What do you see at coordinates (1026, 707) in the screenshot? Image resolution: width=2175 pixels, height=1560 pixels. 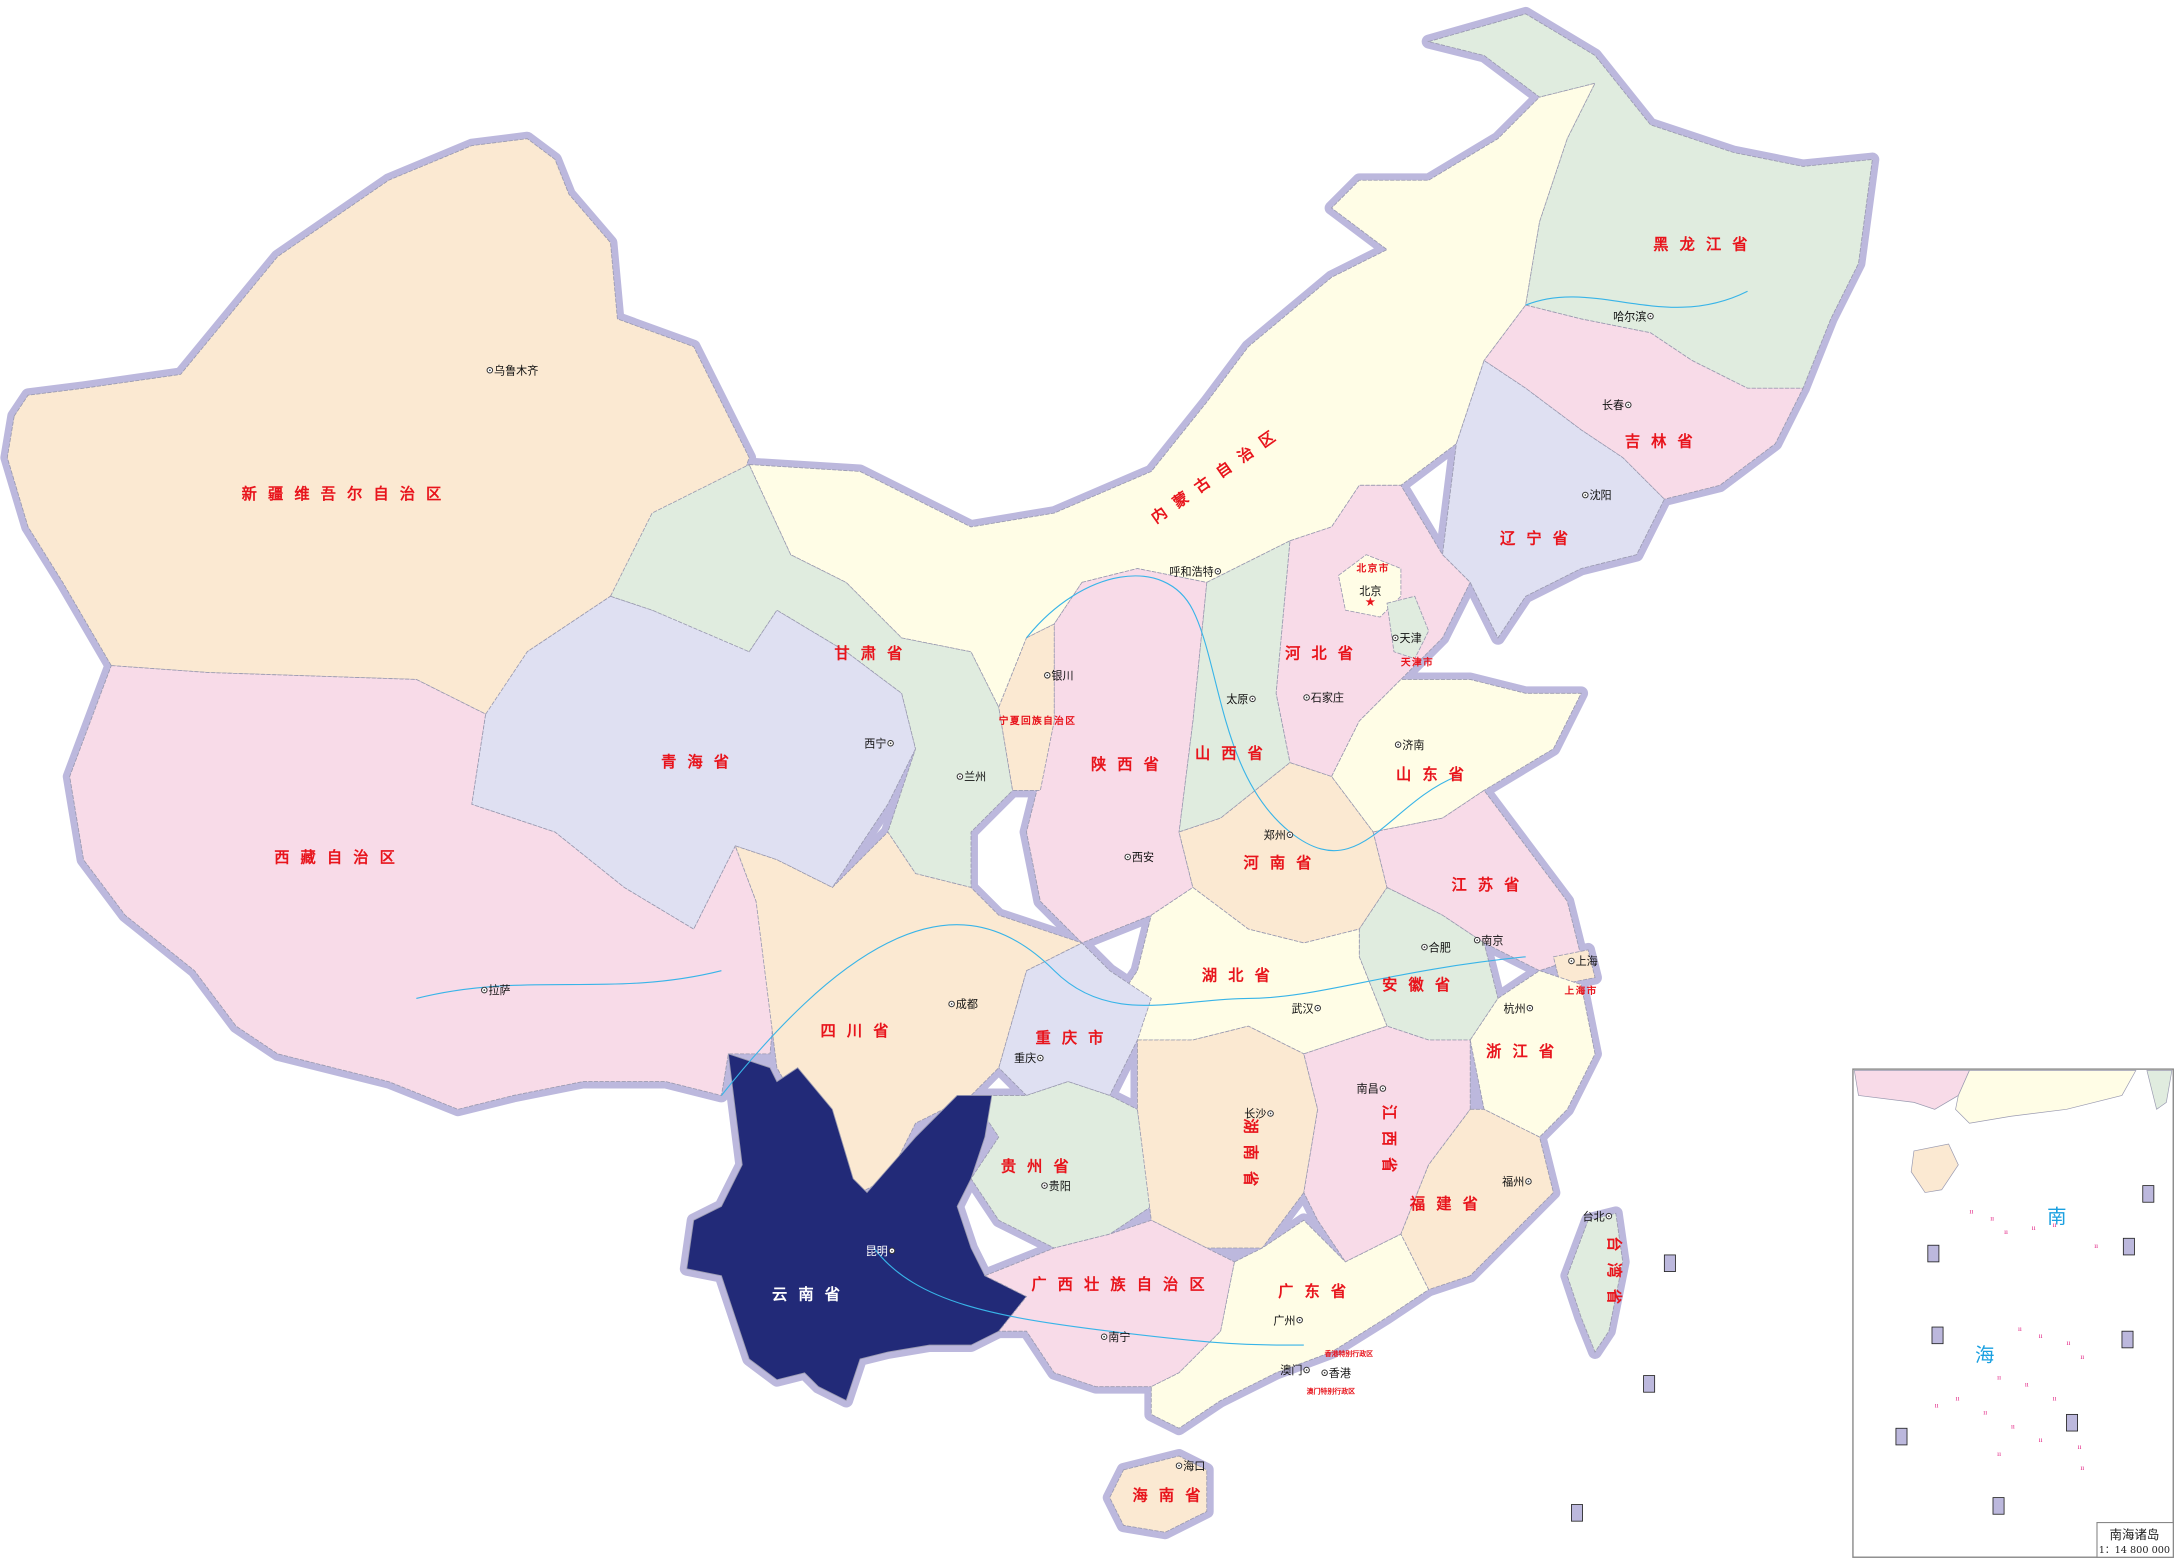 I see `province-ningxia` at bounding box center [1026, 707].